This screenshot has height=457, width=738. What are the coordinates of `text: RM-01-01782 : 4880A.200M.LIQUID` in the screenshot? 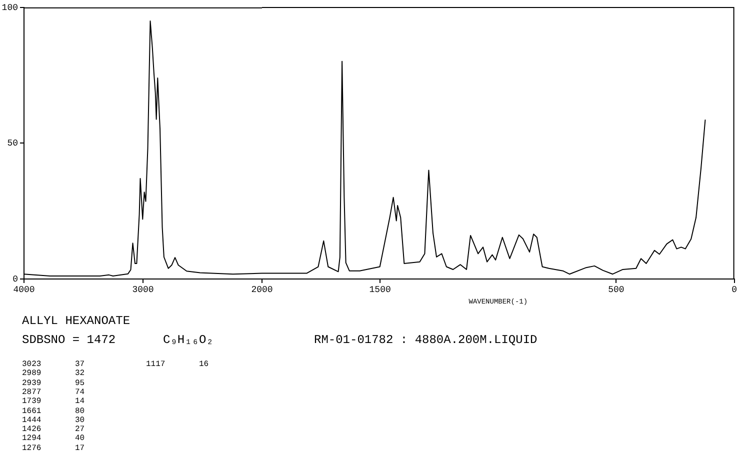 It's located at (426, 340).